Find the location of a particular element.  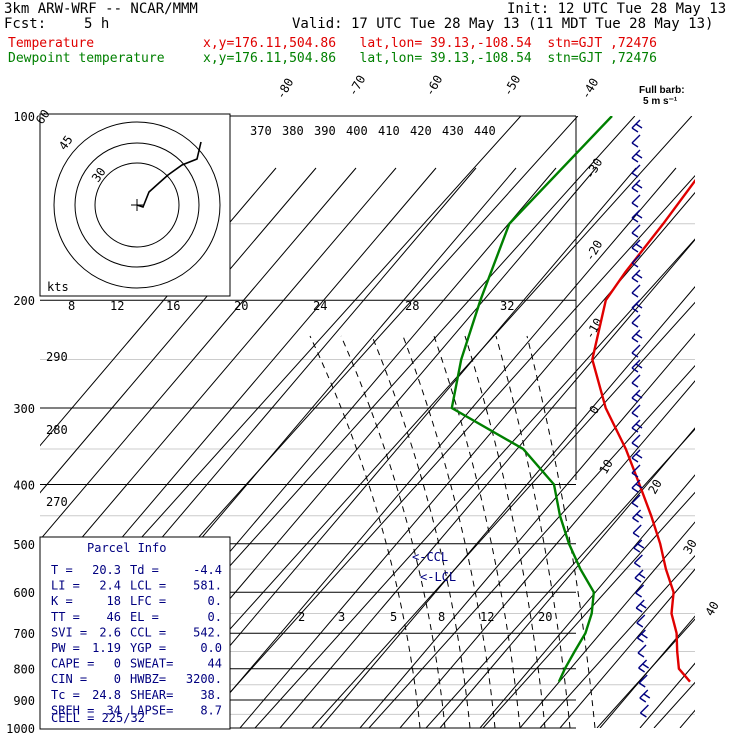

parcel-row-6-value1: 0 is located at coordinates (117, 664).